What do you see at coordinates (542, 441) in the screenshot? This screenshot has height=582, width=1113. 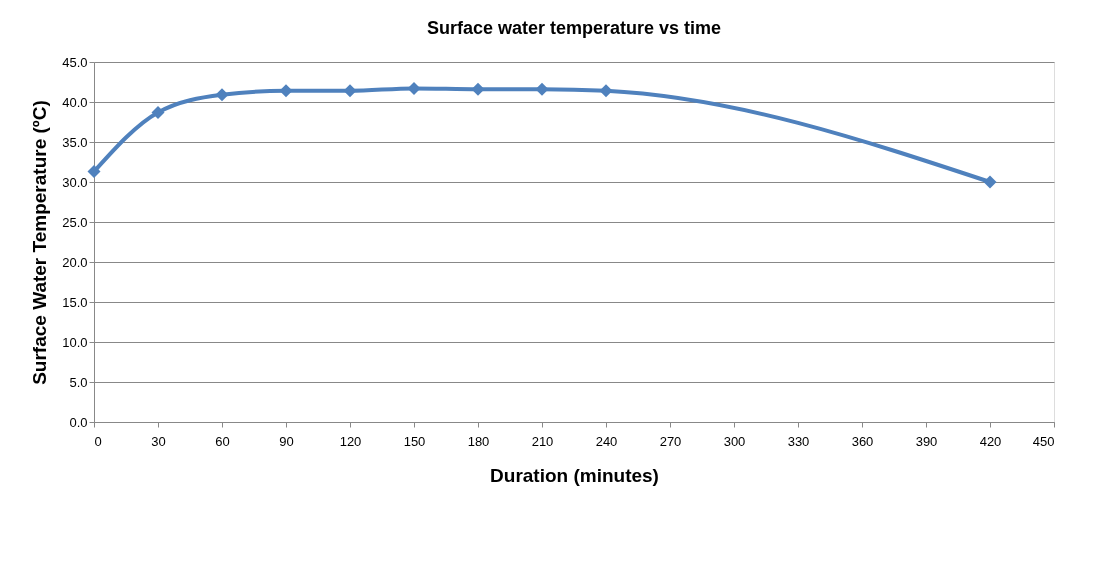 I see `x-tick-label: 210` at bounding box center [542, 441].